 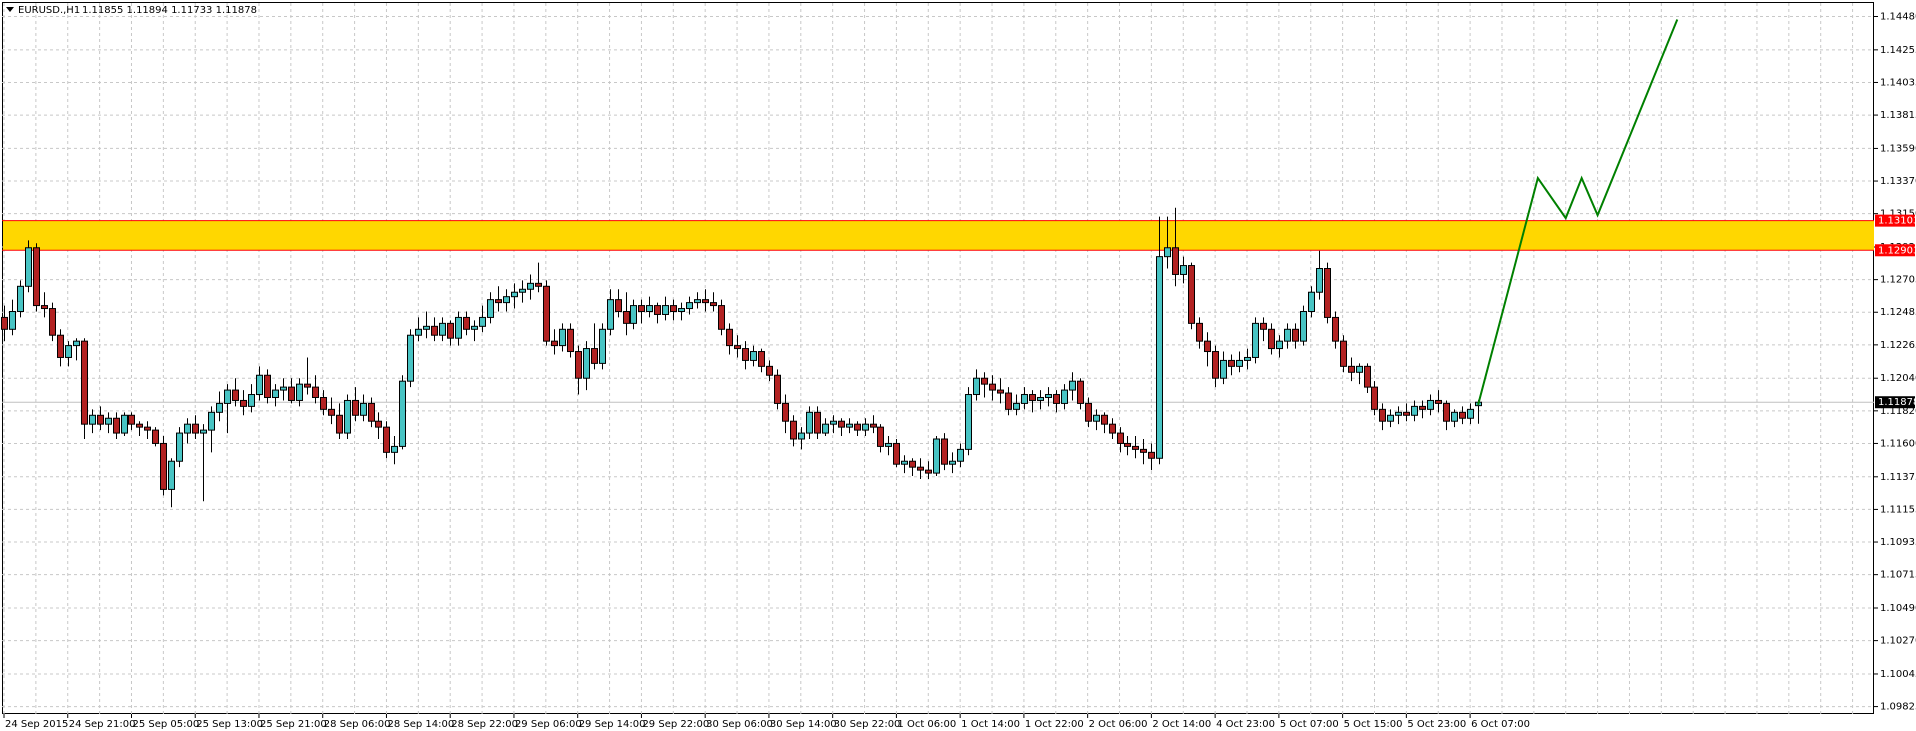 What do you see at coordinates (10, 9) in the screenshot?
I see `menu-triangle` at bounding box center [10, 9].